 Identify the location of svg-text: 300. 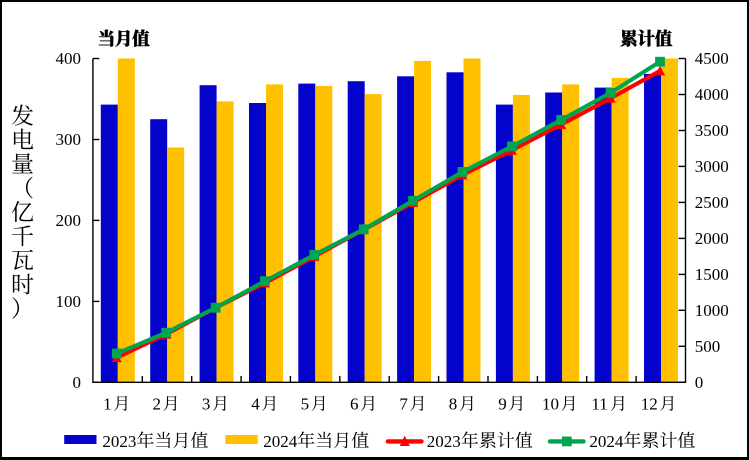
(69, 139).